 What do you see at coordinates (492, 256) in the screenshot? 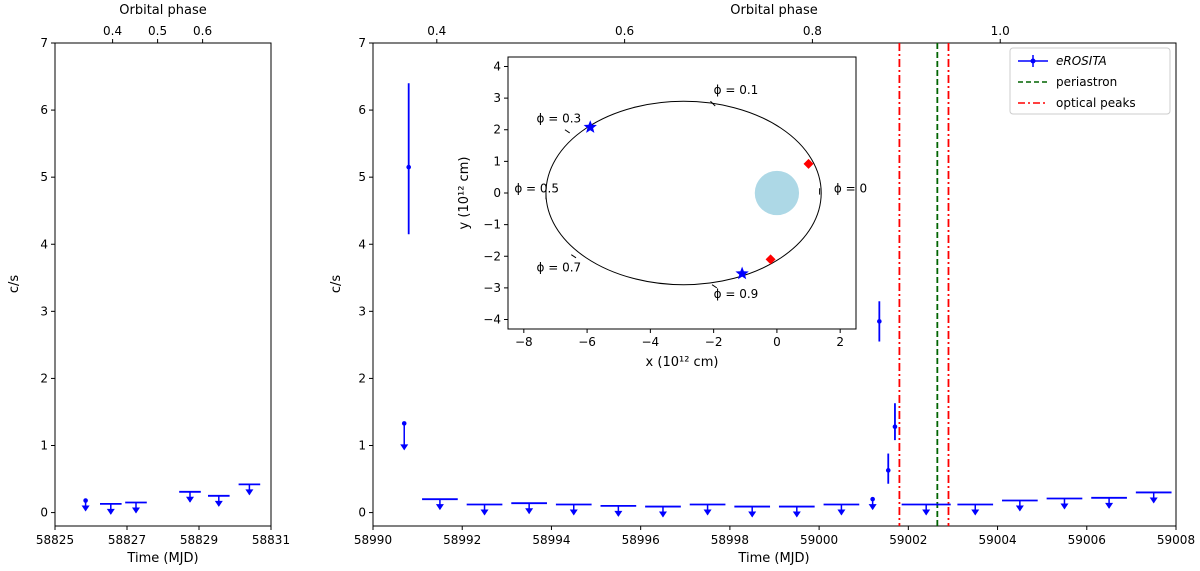
I see `inset-y-tick-label-2: −2` at bounding box center [492, 256].